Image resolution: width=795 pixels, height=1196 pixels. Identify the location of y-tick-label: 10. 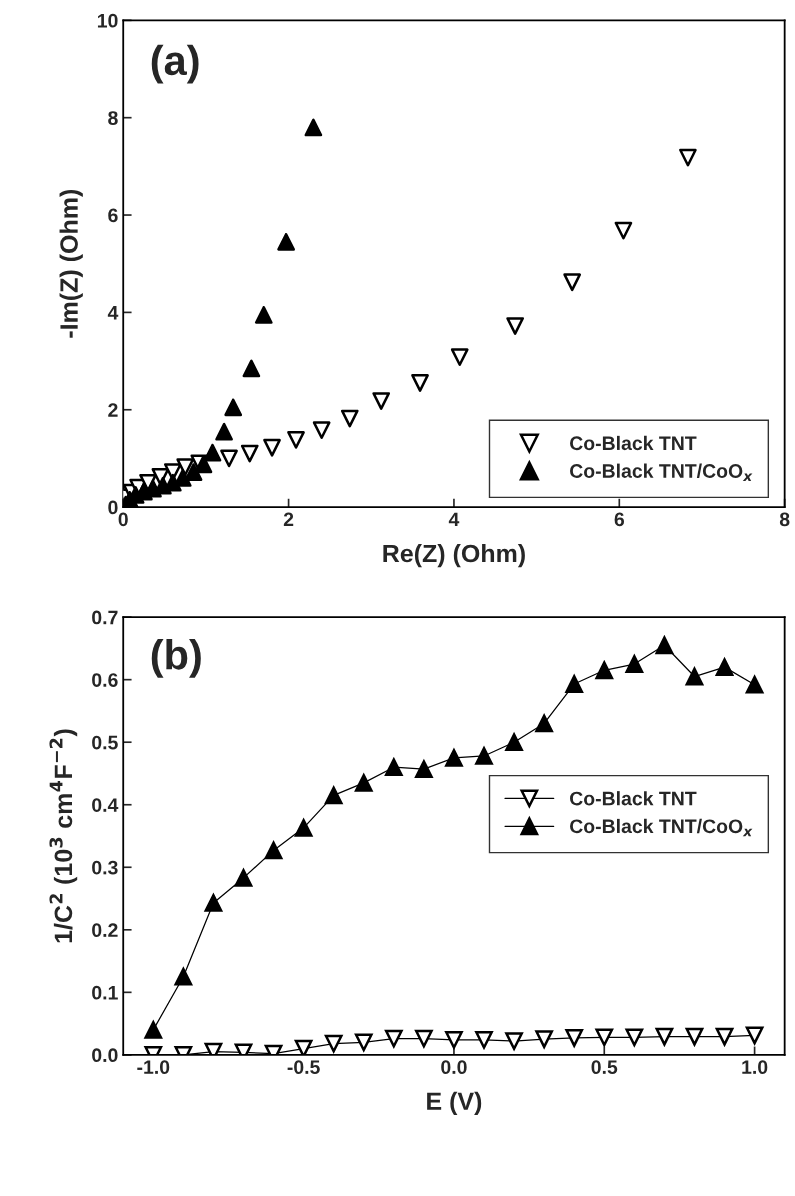
(107, 20).